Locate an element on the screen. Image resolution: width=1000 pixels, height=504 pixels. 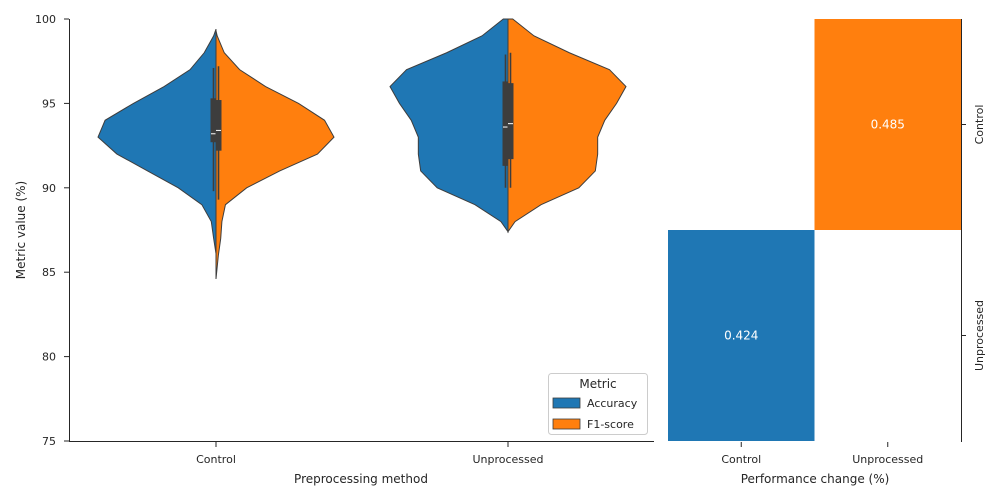
heatmap-x-ticks: Control Unprocessed is located at coordinates (822, 454).